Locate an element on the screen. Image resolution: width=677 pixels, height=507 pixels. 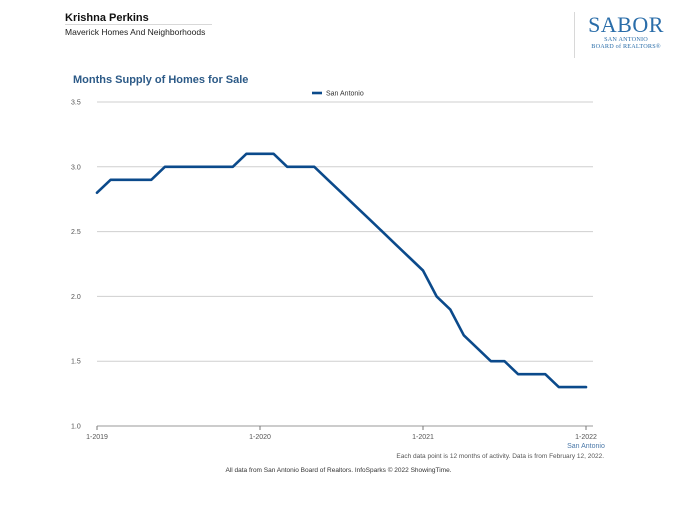
y-tick-label: 3.0 is located at coordinates (76, 167).